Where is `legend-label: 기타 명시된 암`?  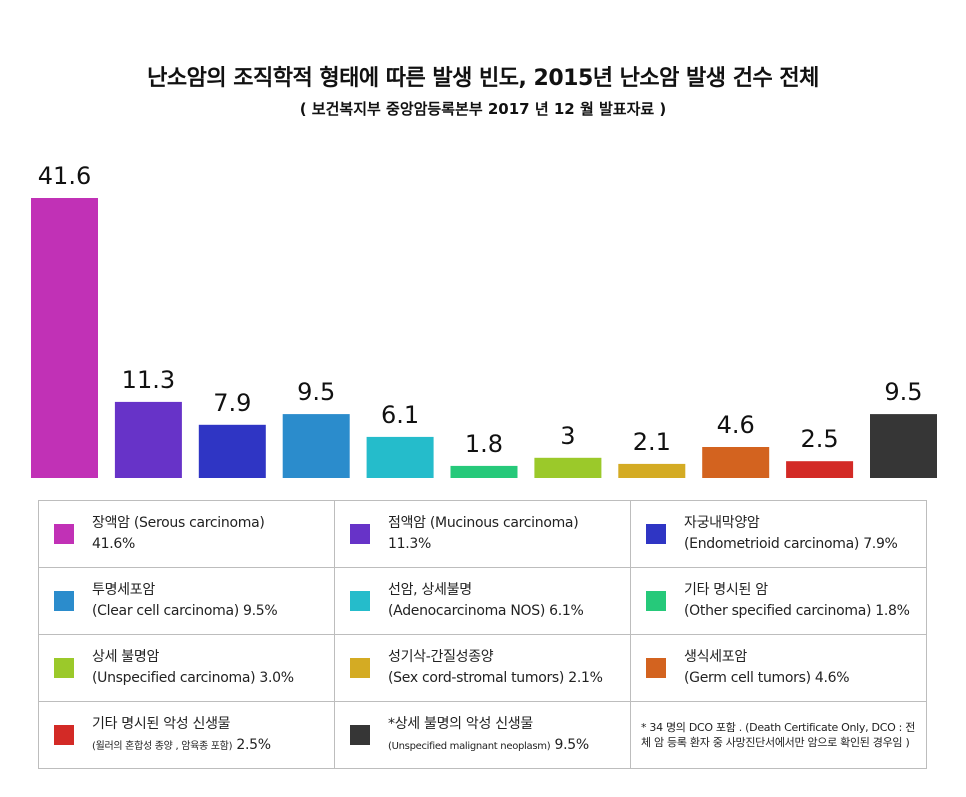 legend-label: 기타 명시된 암 is located at coordinates (726, 590).